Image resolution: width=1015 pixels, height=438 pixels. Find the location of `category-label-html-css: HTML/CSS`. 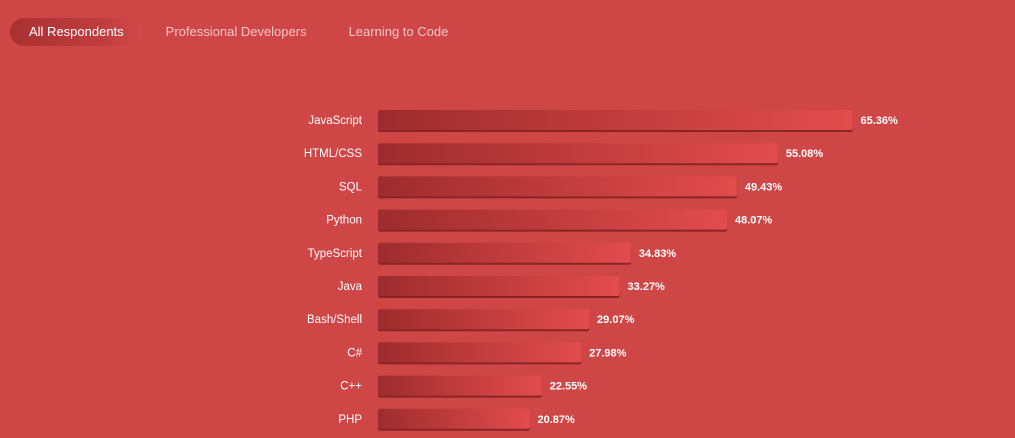

category-label-html-css: HTML/CSS is located at coordinates (333, 154).